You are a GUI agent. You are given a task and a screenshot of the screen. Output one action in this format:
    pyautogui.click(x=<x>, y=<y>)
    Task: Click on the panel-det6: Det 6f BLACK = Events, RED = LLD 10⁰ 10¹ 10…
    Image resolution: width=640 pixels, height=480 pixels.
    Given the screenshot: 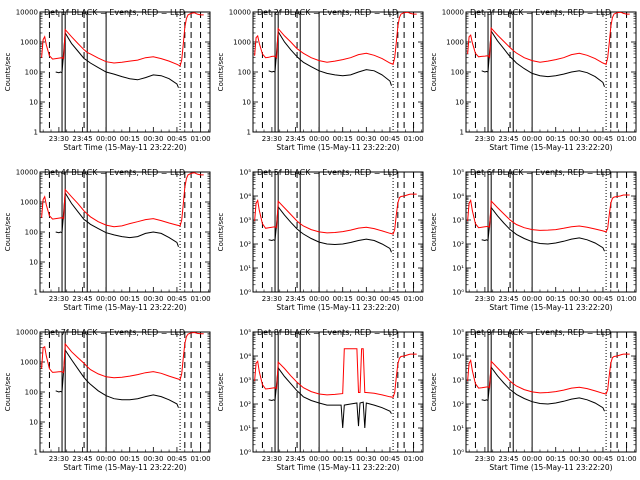 What is the action you would take?
    pyautogui.click(x=533, y=240)
    